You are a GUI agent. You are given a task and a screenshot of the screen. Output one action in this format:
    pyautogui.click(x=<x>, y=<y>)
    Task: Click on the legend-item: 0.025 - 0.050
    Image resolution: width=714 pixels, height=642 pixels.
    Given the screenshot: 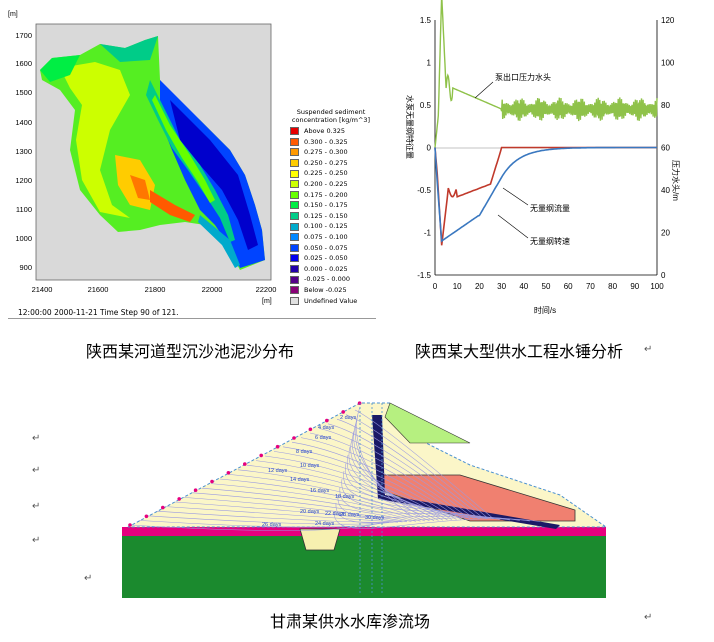 What is the action you would take?
    pyautogui.click(x=331, y=258)
    